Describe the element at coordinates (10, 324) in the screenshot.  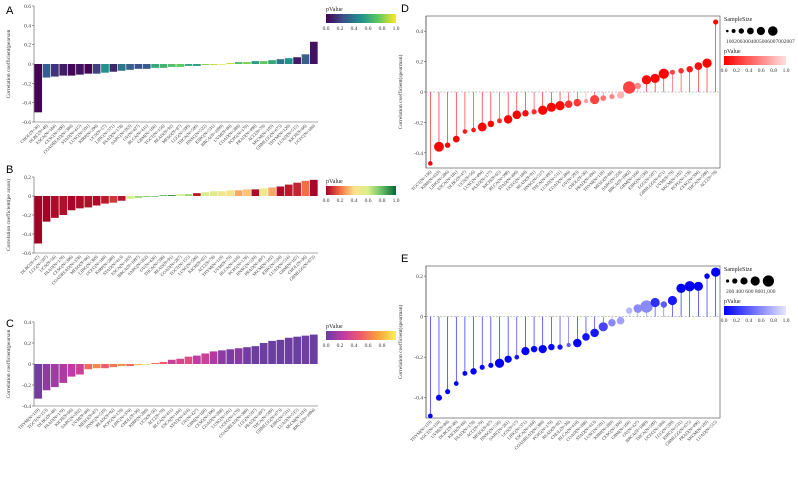
I see `panel-letter-c: C` at that location.